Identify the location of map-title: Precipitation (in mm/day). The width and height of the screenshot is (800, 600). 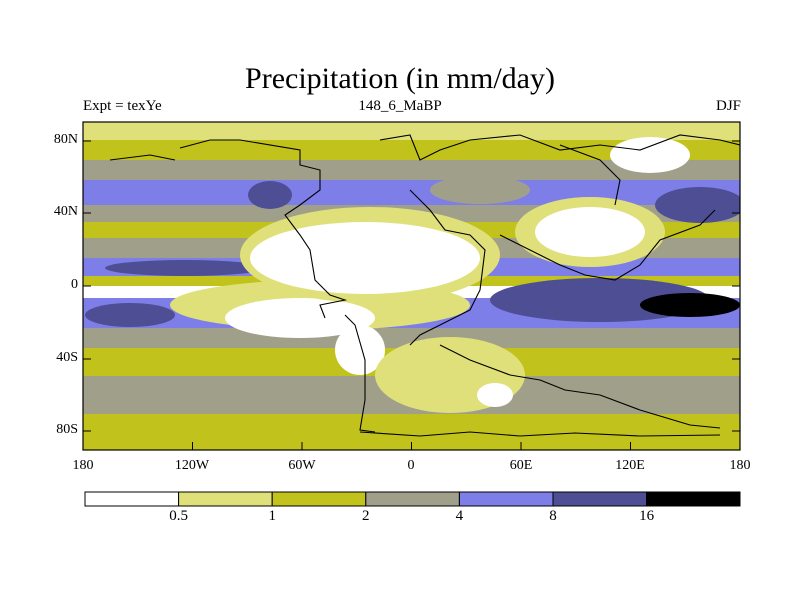
(400, 78).